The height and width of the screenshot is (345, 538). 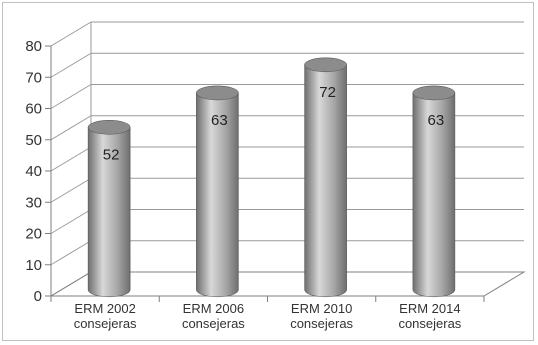 I want to click on data-label: 52, so click(x=111, y=154).